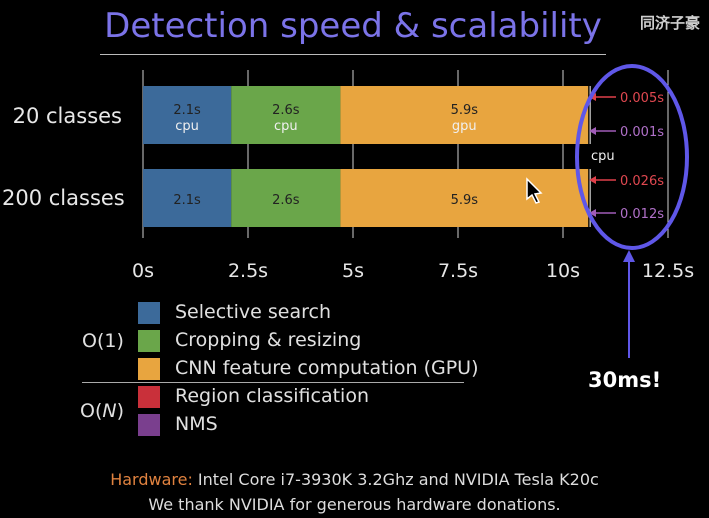  Describe the element at coordinates (327, 368) in the screenshot. I see `legend-label-cnn: CNN feature computation (GPU)` at that location.